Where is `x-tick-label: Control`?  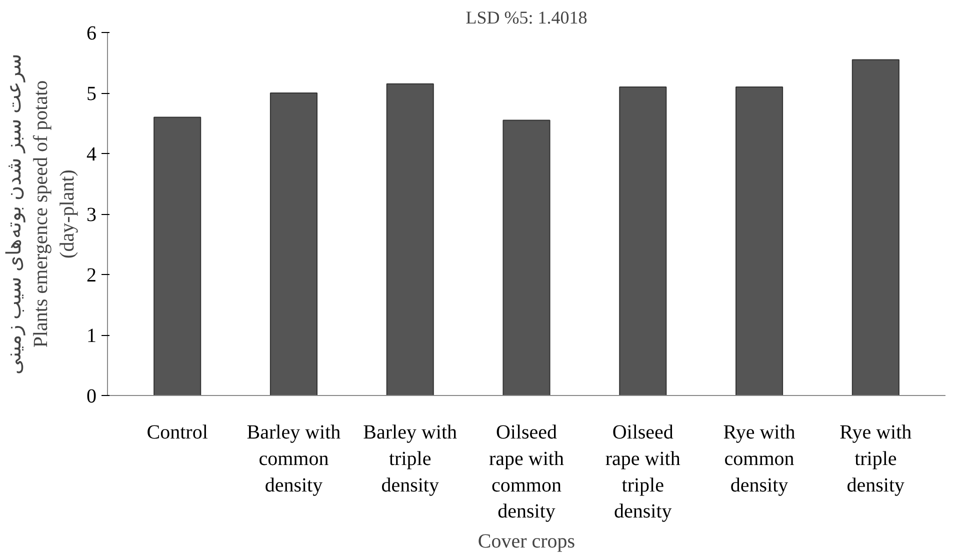 x-tick-label: Control is located at coordinates (177, 433).